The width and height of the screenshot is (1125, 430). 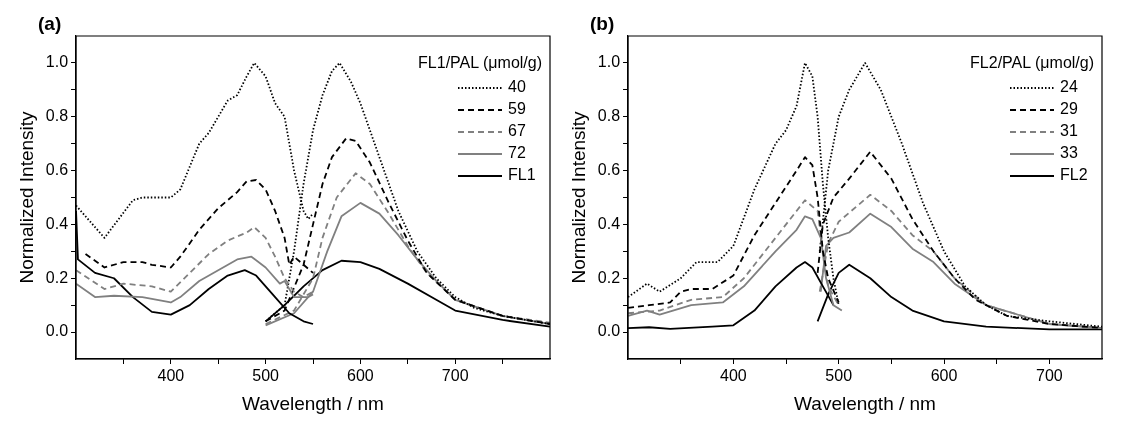 What do you see at coordinates (517, 87) in the screenshot?
I see `legend-label: 40` at bounding box center [517, 87].